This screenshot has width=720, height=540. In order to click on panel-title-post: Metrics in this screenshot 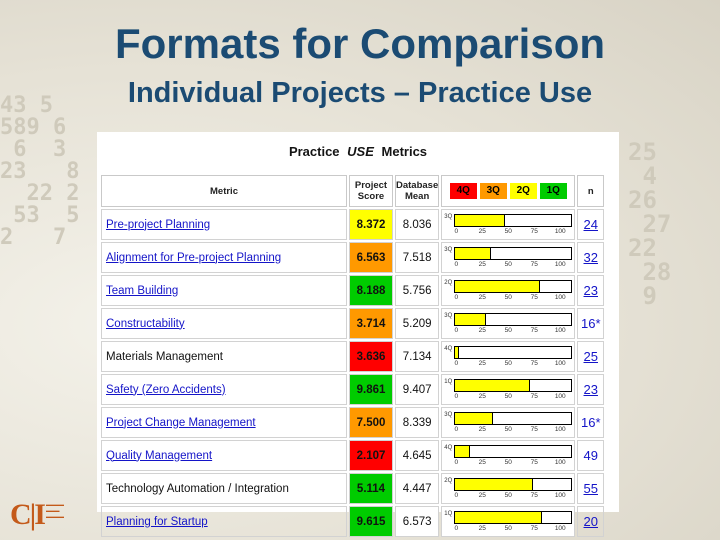, I will do `click(404, 151)`.